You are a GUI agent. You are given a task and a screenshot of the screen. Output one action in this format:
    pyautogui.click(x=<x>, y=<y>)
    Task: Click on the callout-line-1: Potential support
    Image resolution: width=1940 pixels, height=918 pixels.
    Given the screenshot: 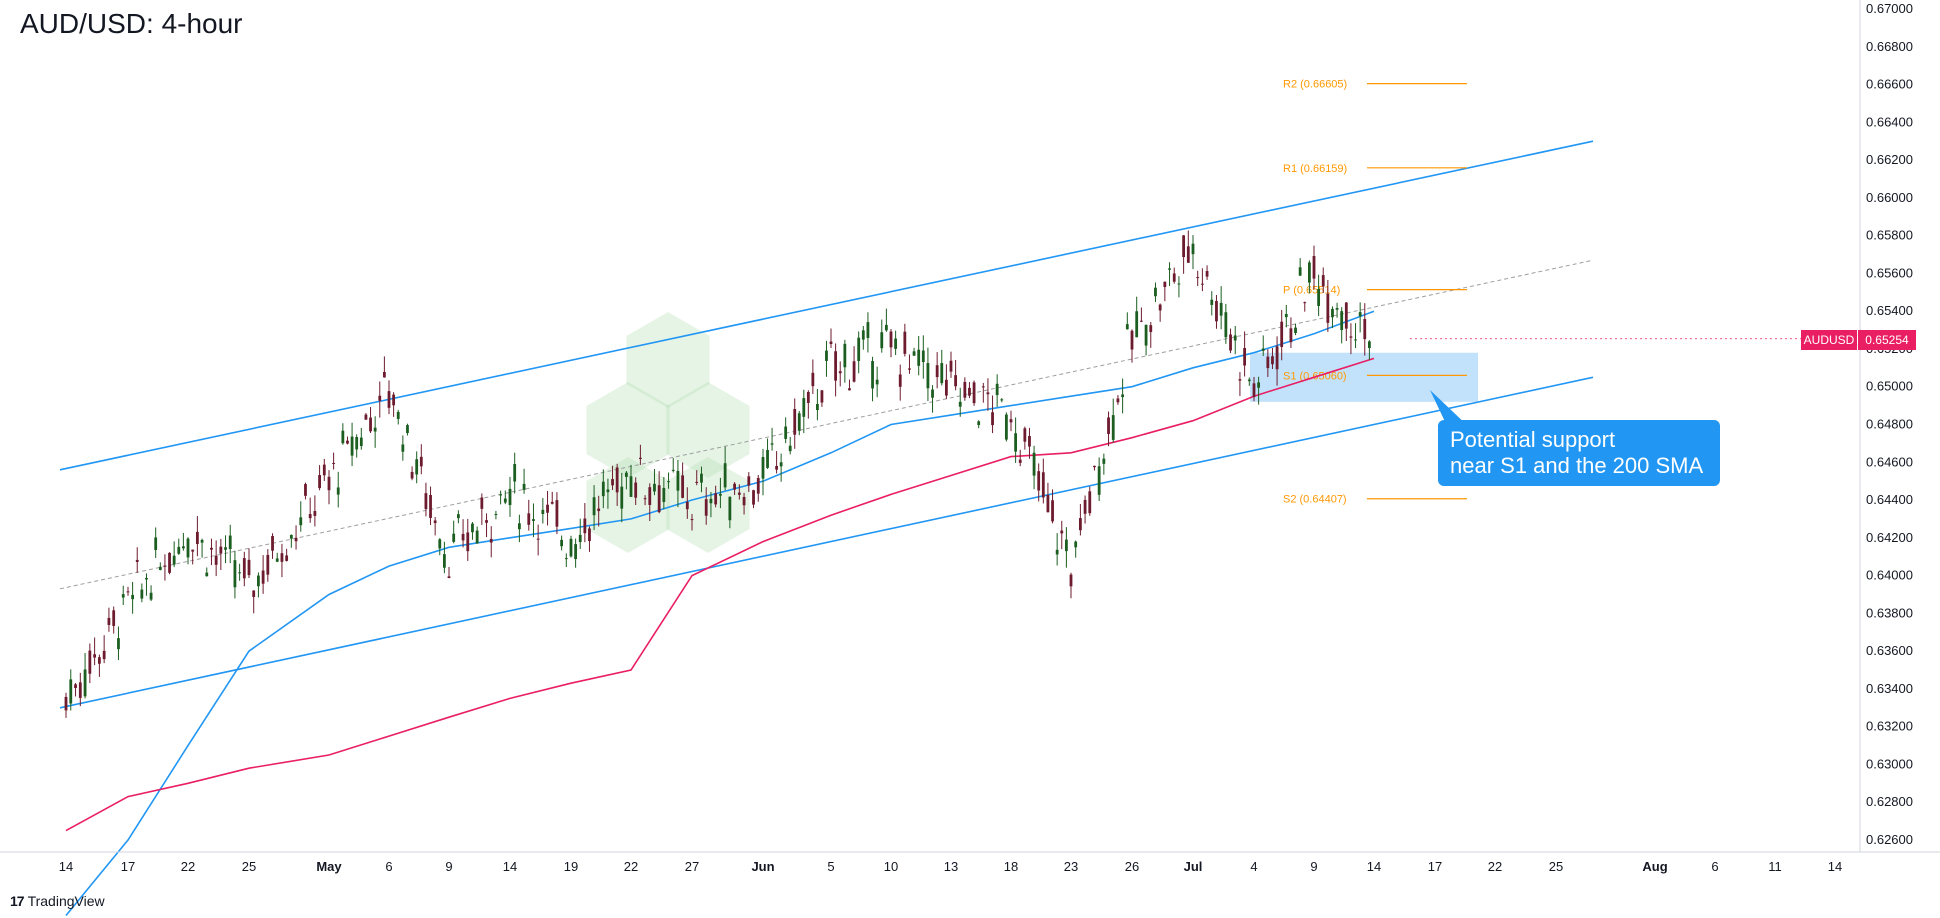 What is the action you would take?
    pyautogui.click(x=1533, y=439)
    